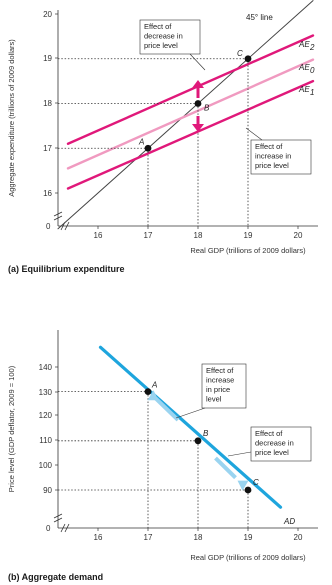 The width and height of the screenshot is (332, 585). Describe the element at coordinates (198, 84) in the screenshot. I see `shift-arrowhead-up` at that location.